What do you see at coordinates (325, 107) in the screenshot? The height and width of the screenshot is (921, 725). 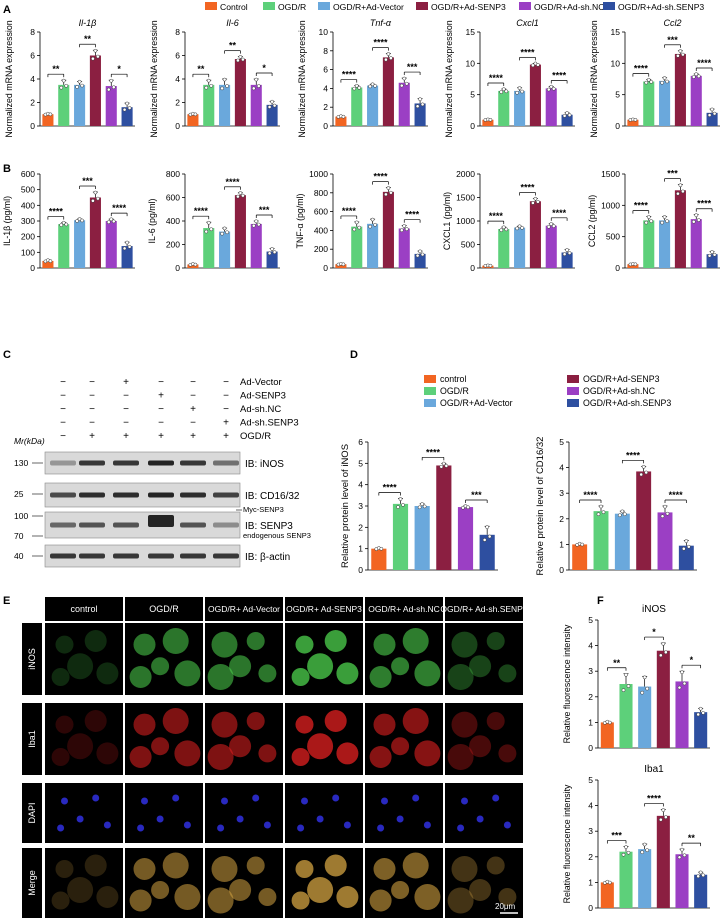 I see `y-tick-label: 2` at bounding box center [325, 107].